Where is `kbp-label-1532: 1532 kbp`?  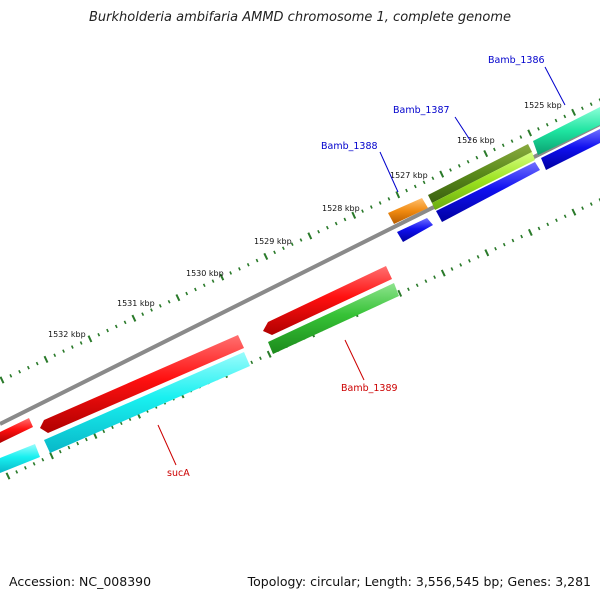 kbp-label-1532: 1532 kbp is located at coordinates (67, 334).